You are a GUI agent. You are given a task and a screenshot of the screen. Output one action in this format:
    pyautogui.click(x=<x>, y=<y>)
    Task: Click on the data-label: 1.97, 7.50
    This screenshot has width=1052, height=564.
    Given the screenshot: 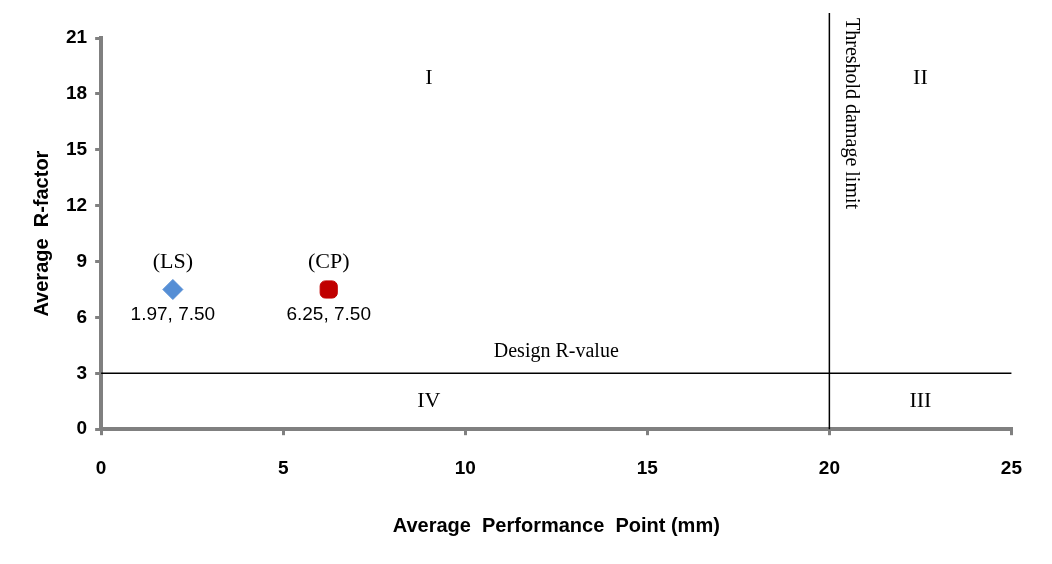 What is the action you would take?
    pyautogui.click(x=173, y=314)
    